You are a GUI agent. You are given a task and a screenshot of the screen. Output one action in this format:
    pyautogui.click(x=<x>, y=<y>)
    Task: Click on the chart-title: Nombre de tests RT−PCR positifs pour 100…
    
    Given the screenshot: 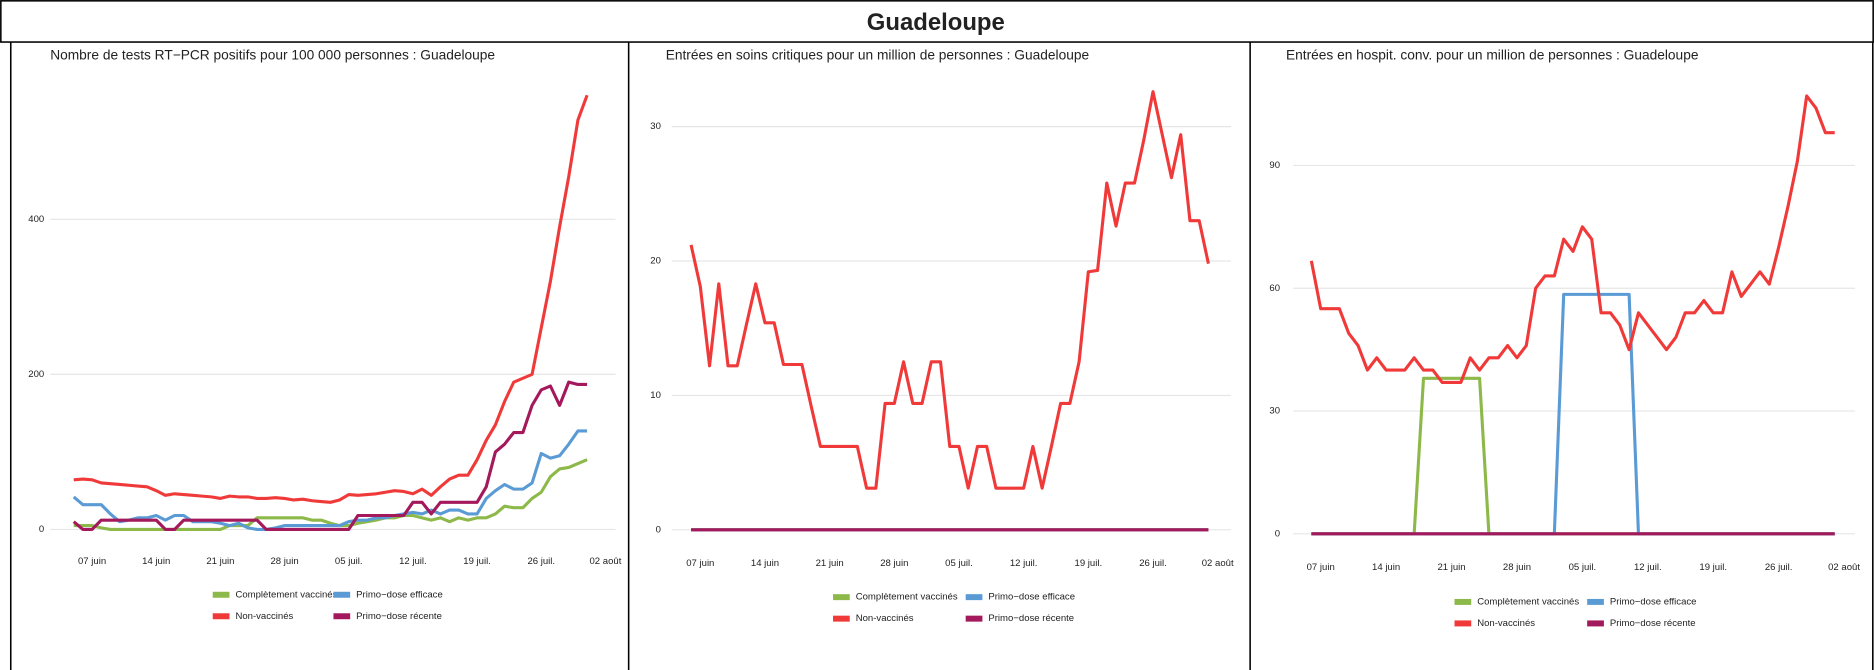 What is the action you would take?
    pyautogui.click(x=272, y=55)
    